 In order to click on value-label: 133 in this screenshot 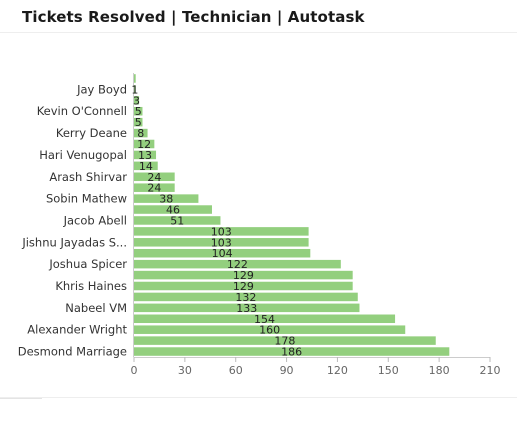, I will do `click(246, 308)`.